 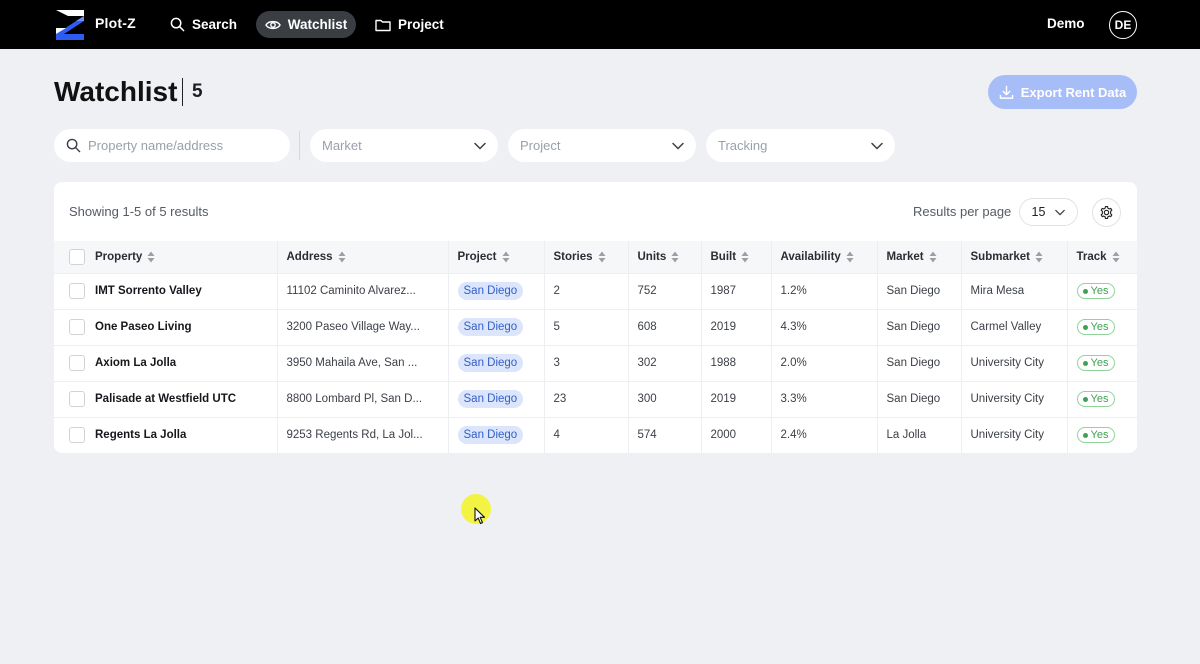 What do you see at coordinates (736, 257) in the screenshot?
I see `column-header-built: Built` at bounding box center [736, 257].